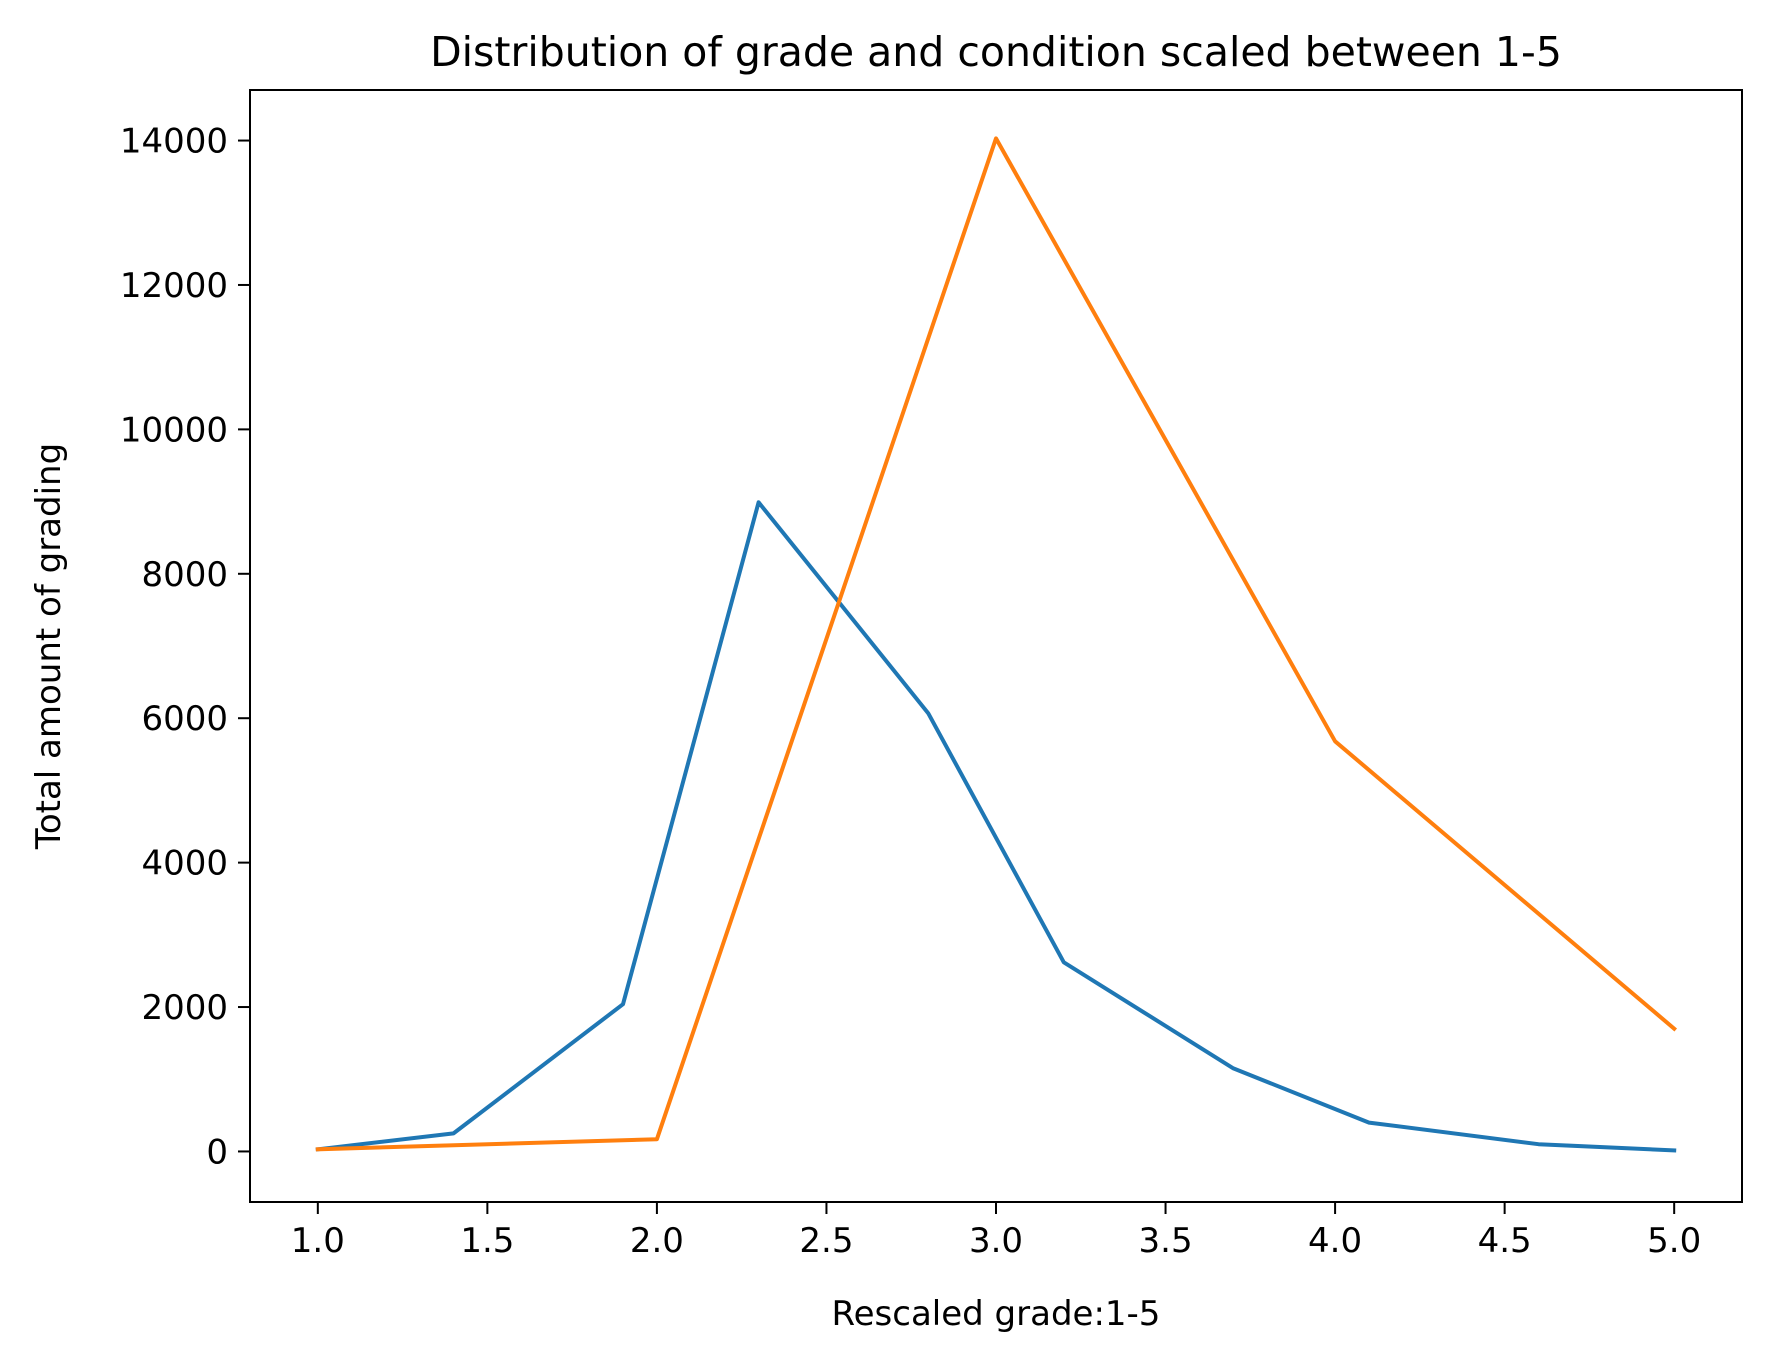 The height and width of the screenshot is (1361, 1768). What do you see at coordinates (184, 575) in the screenshot?
I see `y-tick-label: 8000` at bounding box center [184, 575].